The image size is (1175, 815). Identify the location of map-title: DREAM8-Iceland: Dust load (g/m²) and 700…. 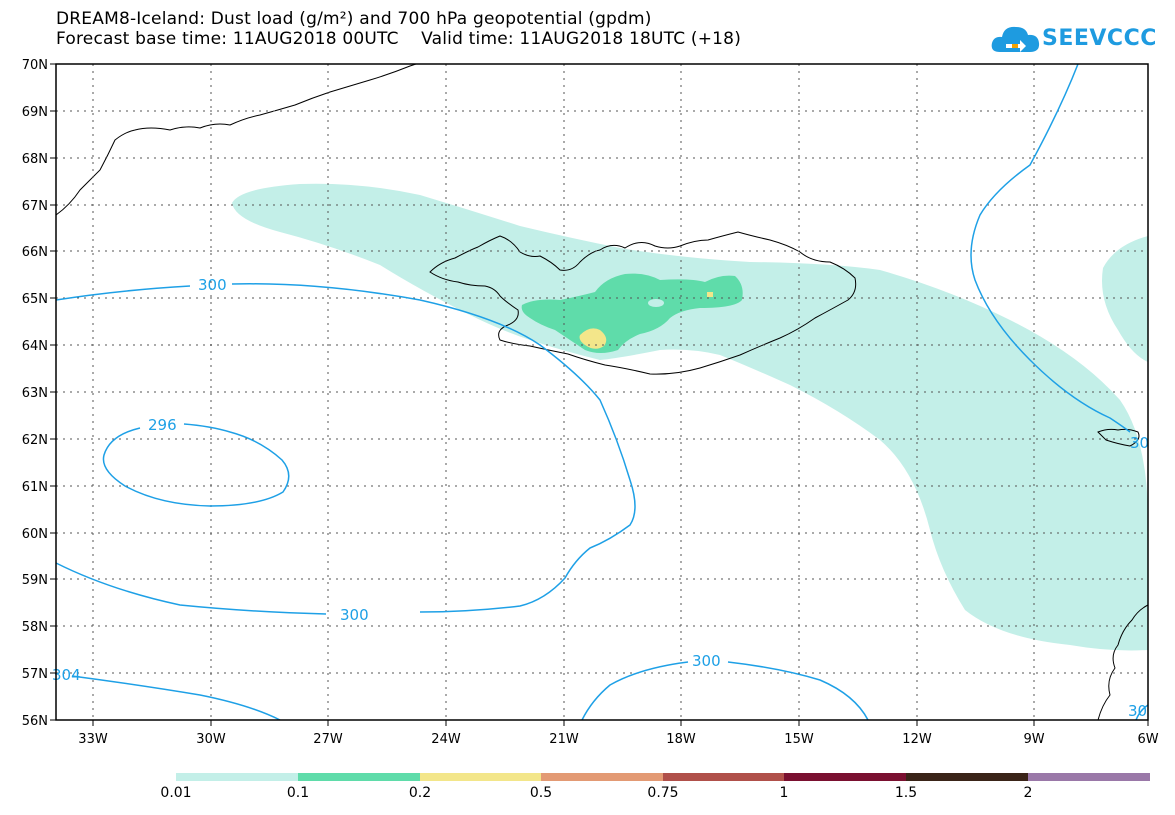
(354, 19).